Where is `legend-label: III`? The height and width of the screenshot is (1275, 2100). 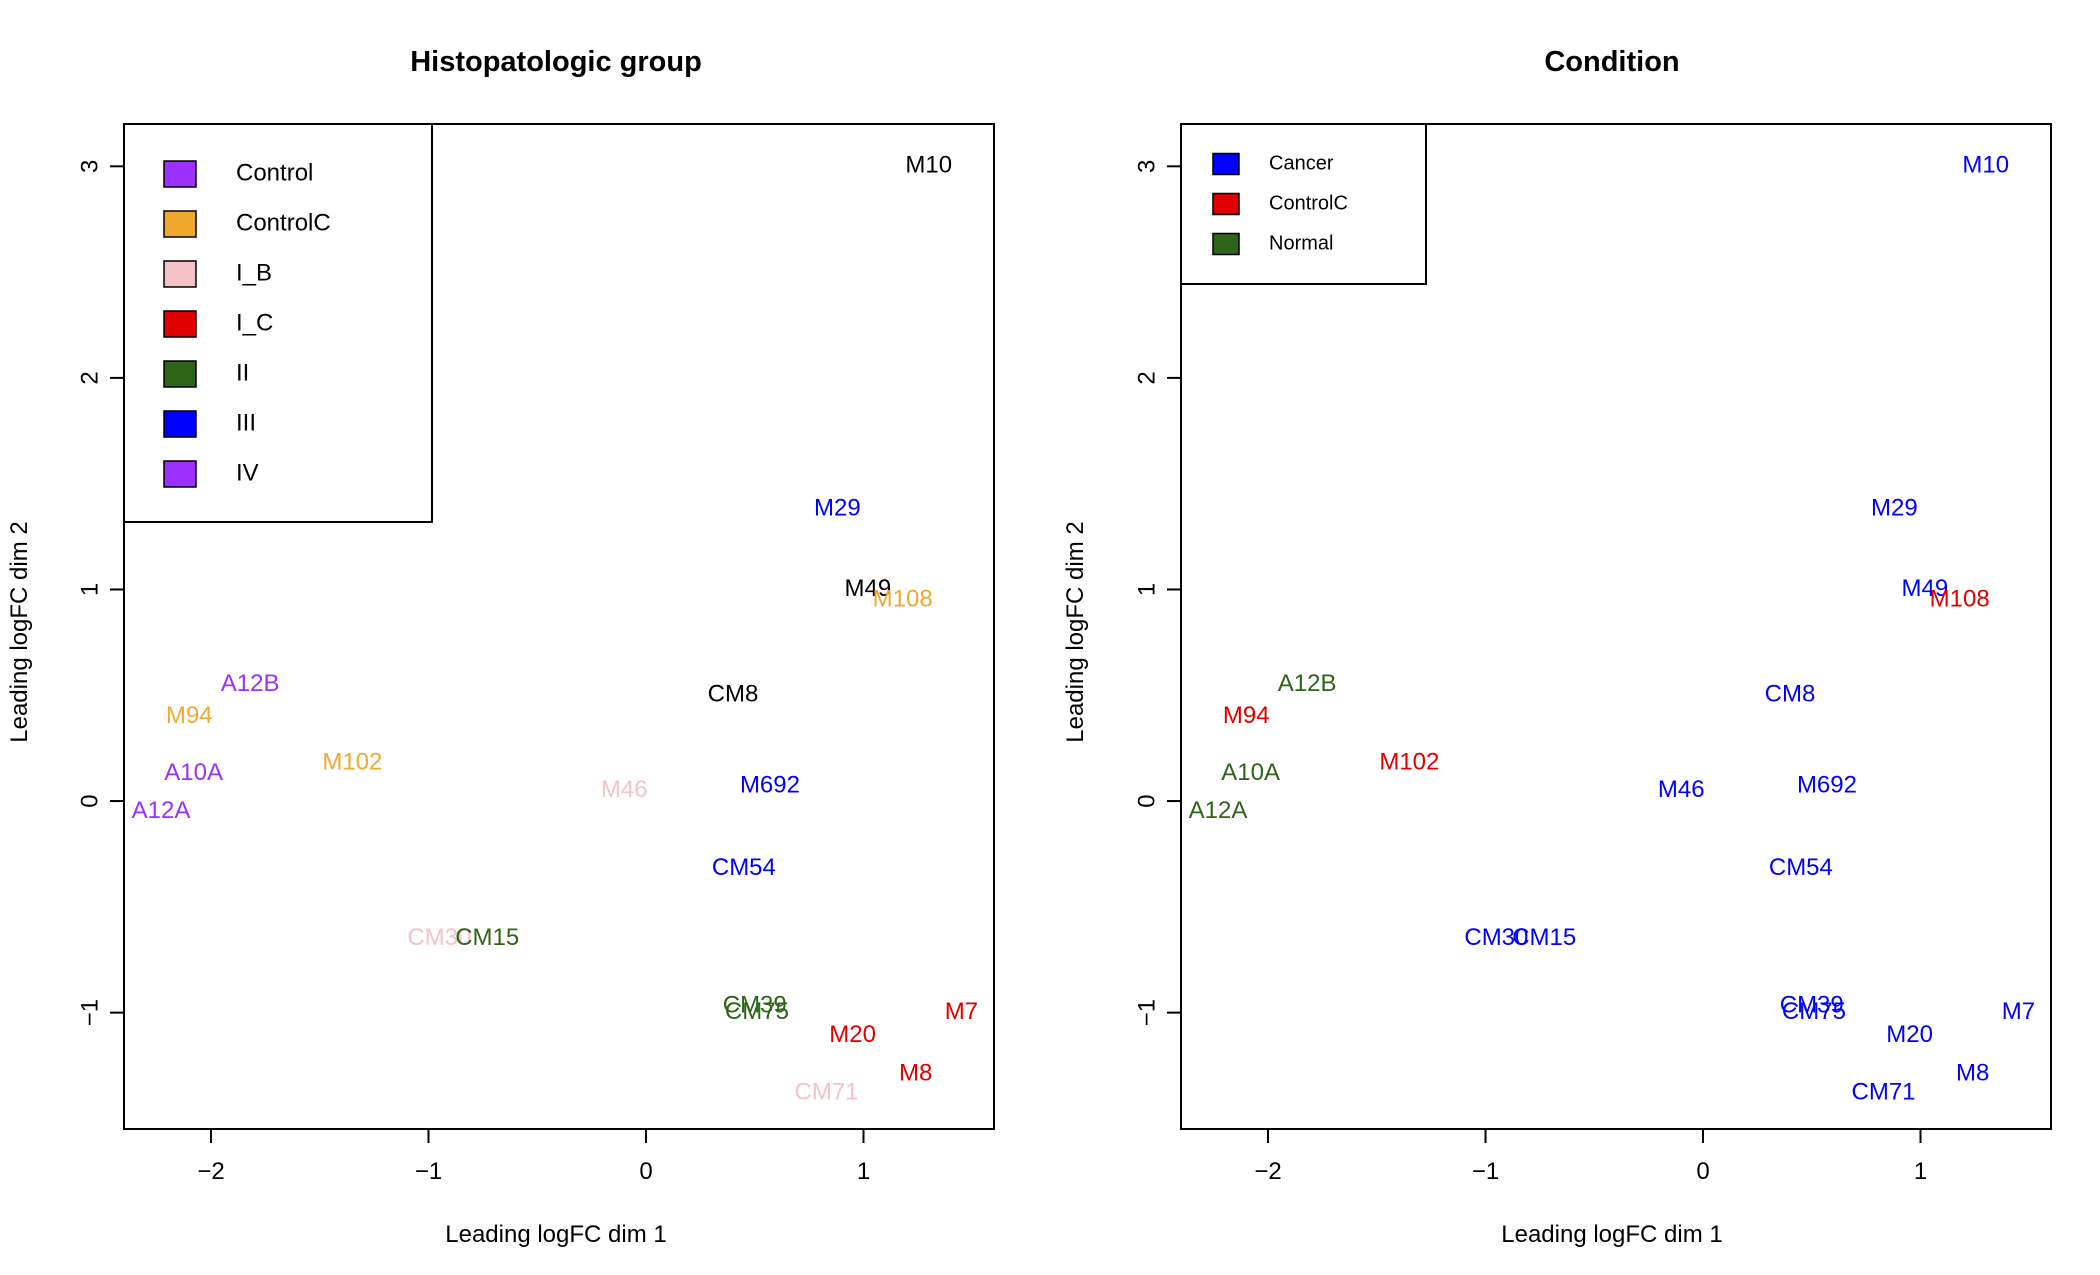
legend-label: III is located at coordinates (246, 422).